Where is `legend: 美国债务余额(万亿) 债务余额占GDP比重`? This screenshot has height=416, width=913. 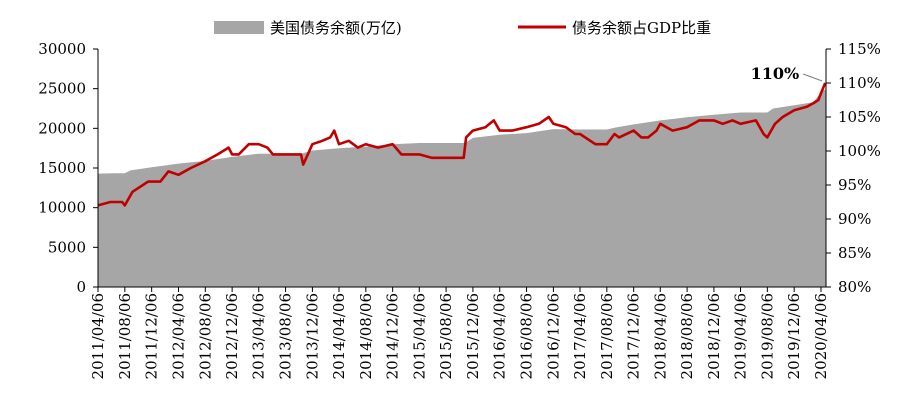 legend: 美国债务余额(万亿) 债务余额占GDP比重 is located at coordinates (462, 28).